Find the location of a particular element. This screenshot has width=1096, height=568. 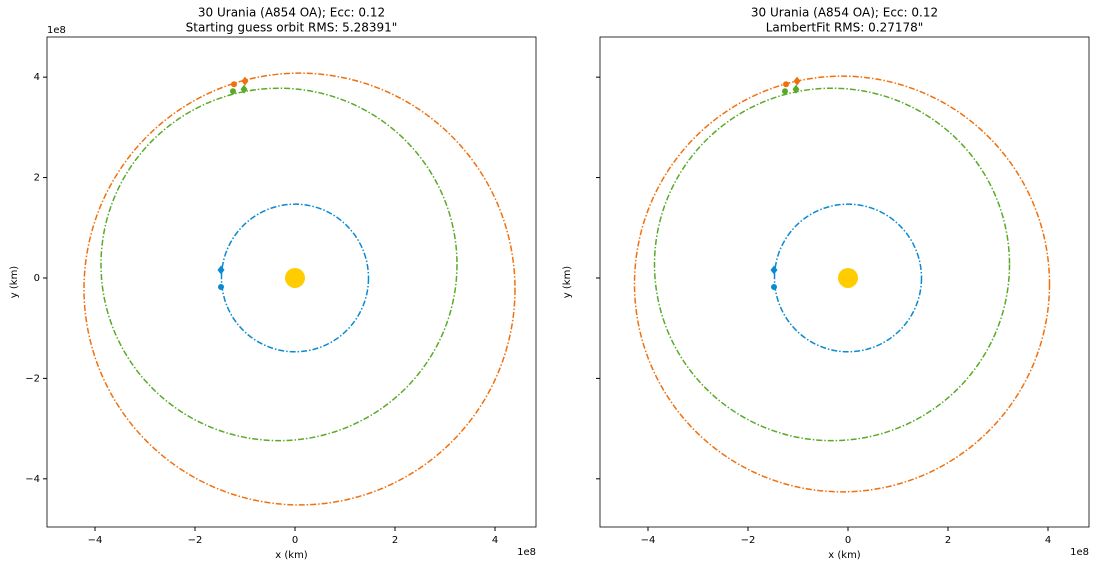

y-tick-label: 4 is located at coordinates (37, 77).